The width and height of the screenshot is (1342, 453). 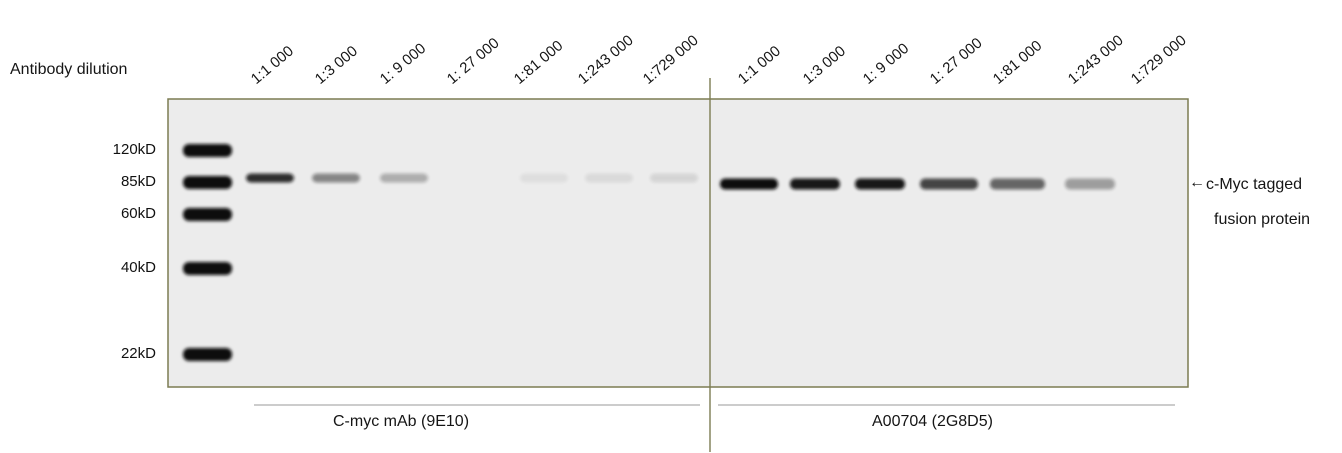 What do you see at coordinates (138, 267) in the screenshot?
I see `marker-label: 40kD` at bounding box center [138, 267].